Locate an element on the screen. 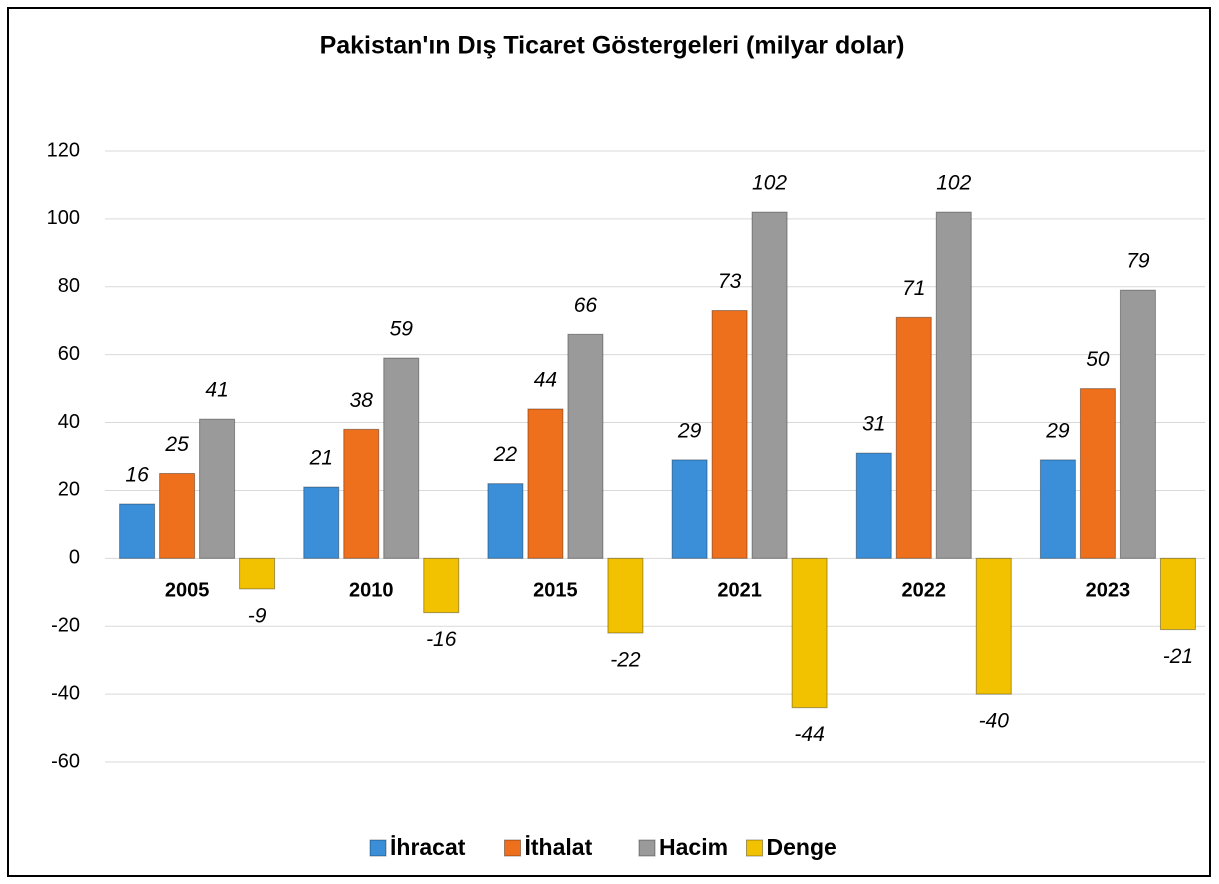 This screenshot has height=884, width=1219. legend-label: İthalat is located at coordinates (559, 847).